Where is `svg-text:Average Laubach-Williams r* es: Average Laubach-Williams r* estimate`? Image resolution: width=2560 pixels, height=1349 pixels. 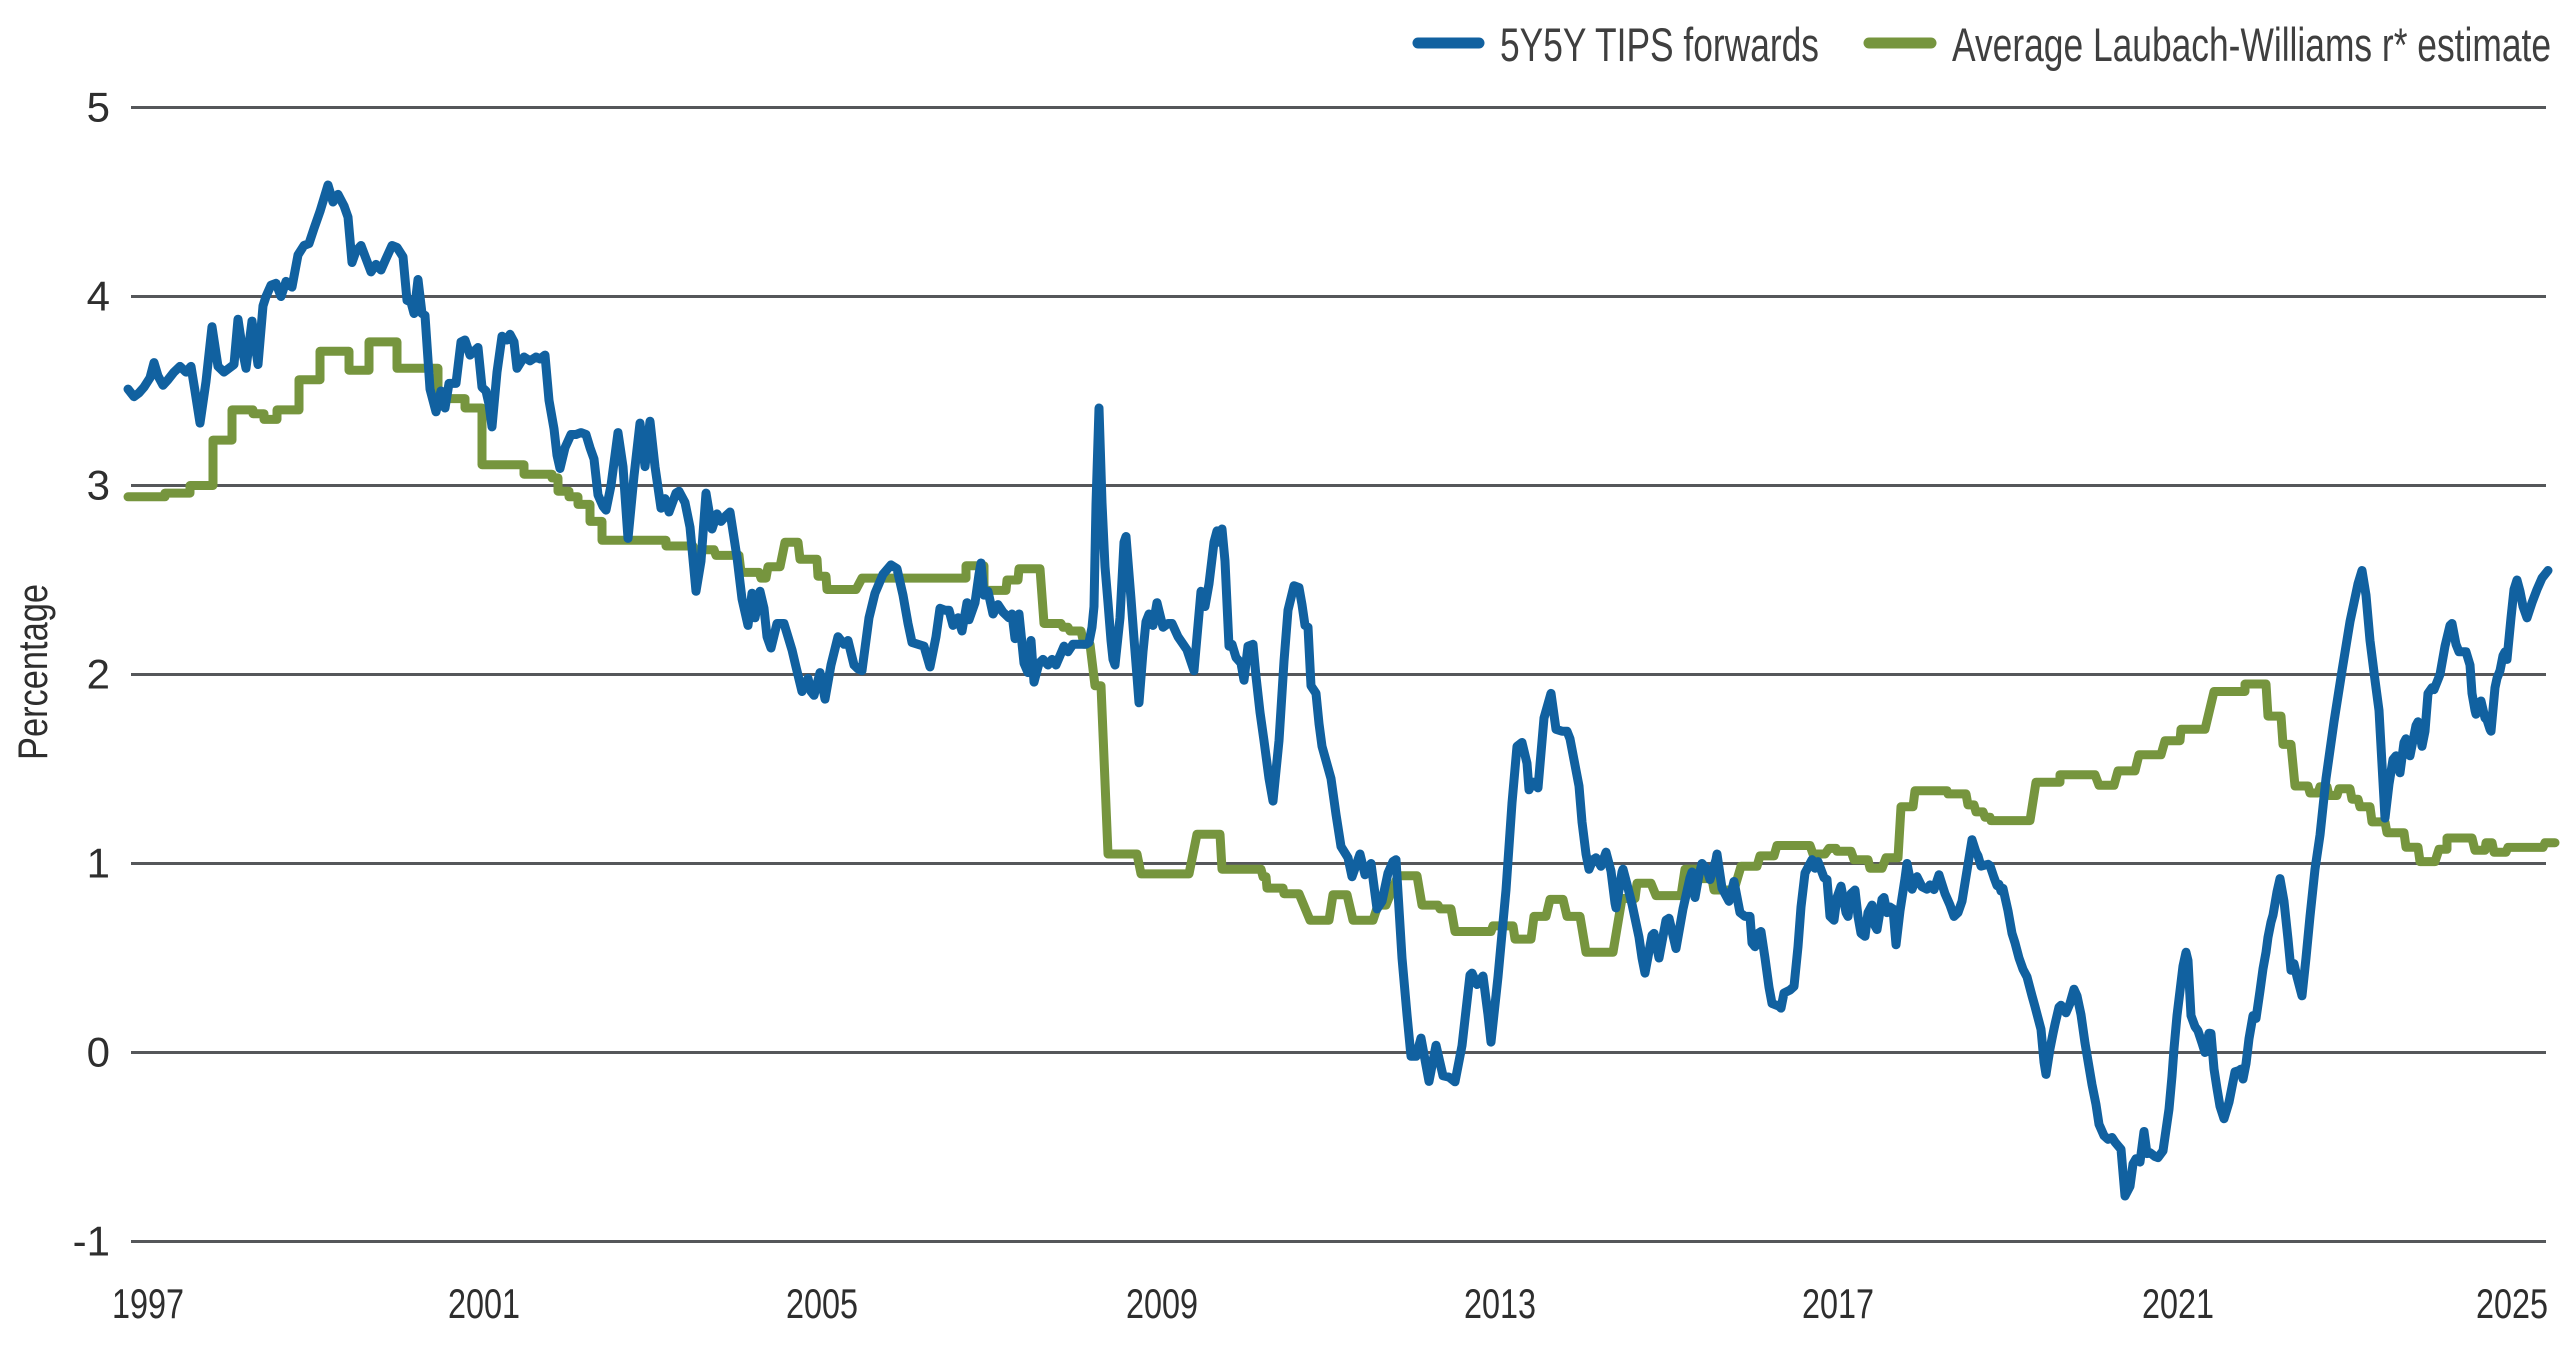 svg-text:Average Laubach-Williams r* es: Average Laubach-Williams r* estimate is located at coordinates (2251, 44).